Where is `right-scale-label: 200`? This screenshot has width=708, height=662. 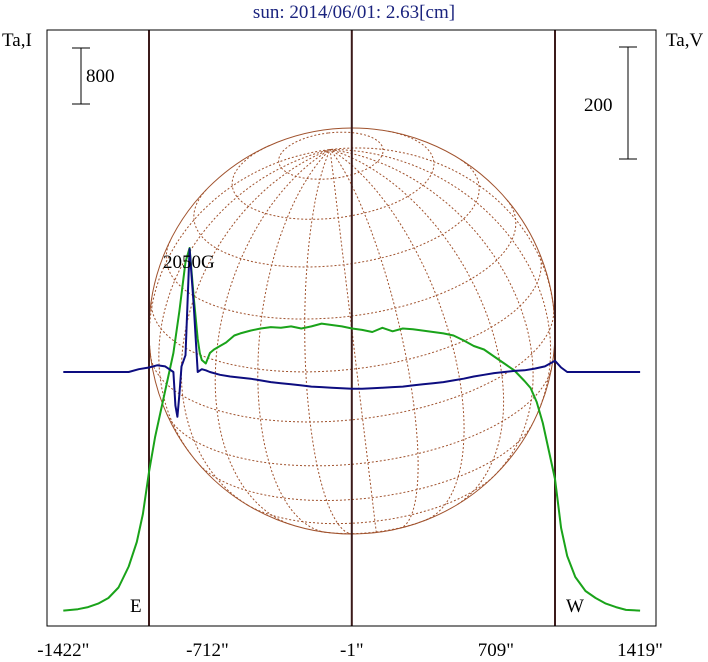
right-scale-label: 200 is located at coordinates (598, 105).